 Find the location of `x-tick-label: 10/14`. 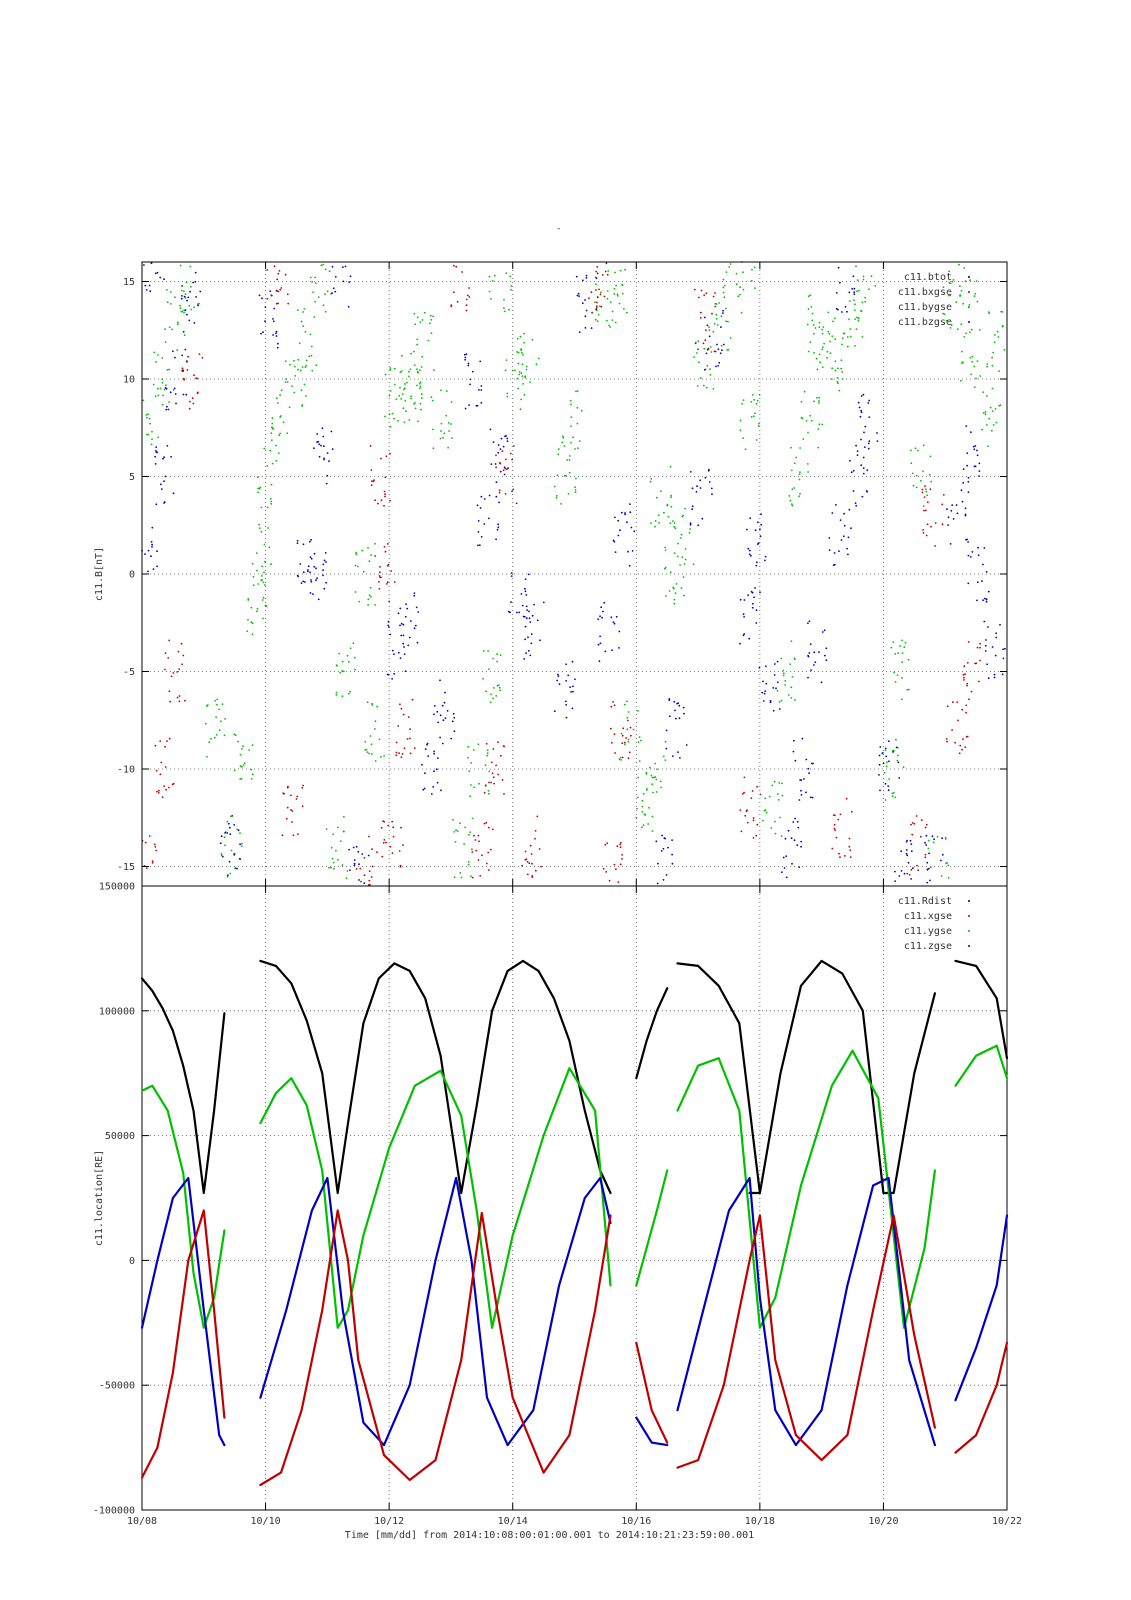

x-tick-label: 10/14 is located at coordinates (513, 1521).